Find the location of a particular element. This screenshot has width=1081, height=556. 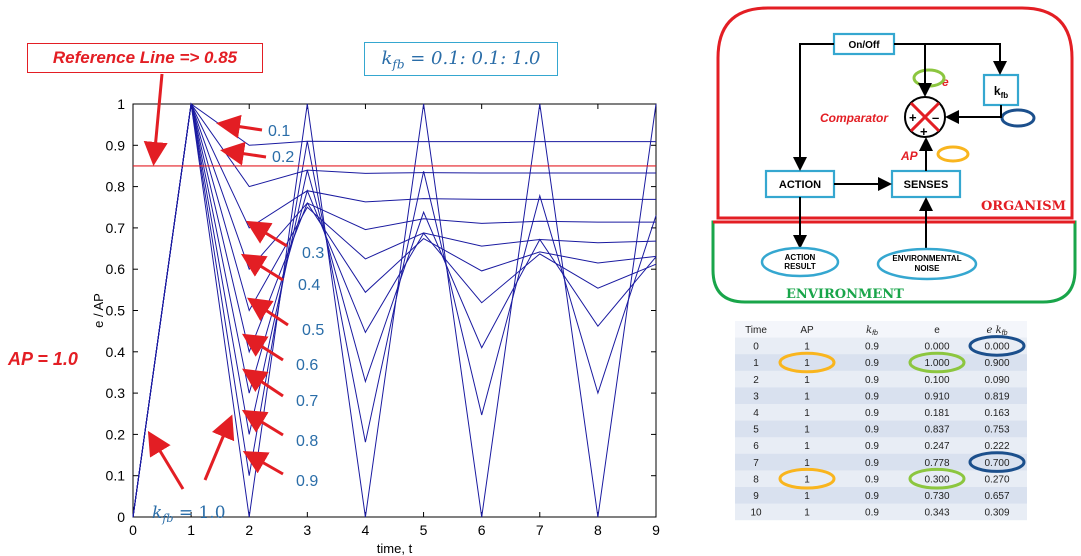

comparator-minus: – is located at coordinates (935, 117).